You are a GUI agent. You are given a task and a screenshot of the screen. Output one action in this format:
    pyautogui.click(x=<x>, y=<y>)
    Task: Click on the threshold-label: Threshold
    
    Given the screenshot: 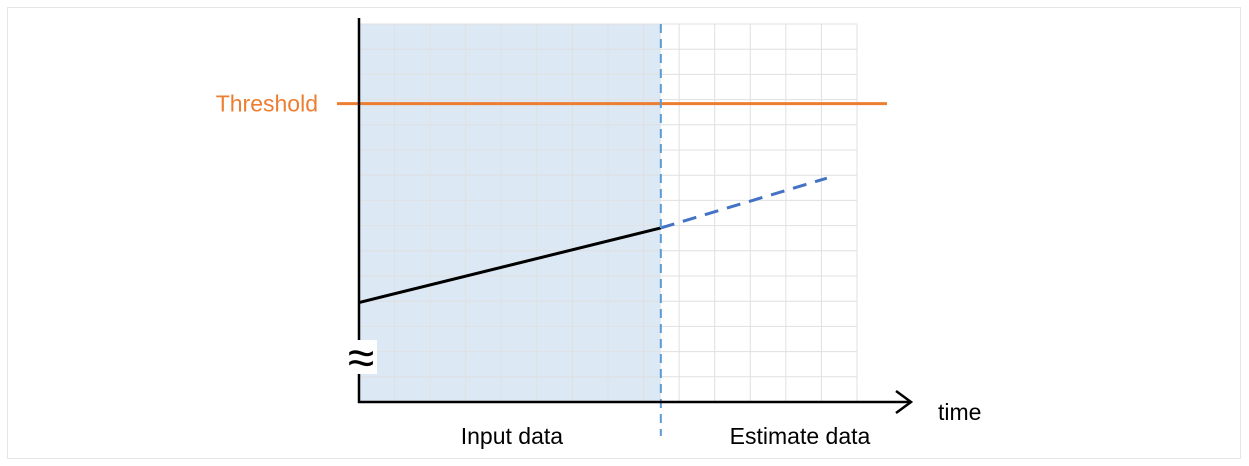 What is the action you would take?
    pyautogui.click(x=267, y=104)
    